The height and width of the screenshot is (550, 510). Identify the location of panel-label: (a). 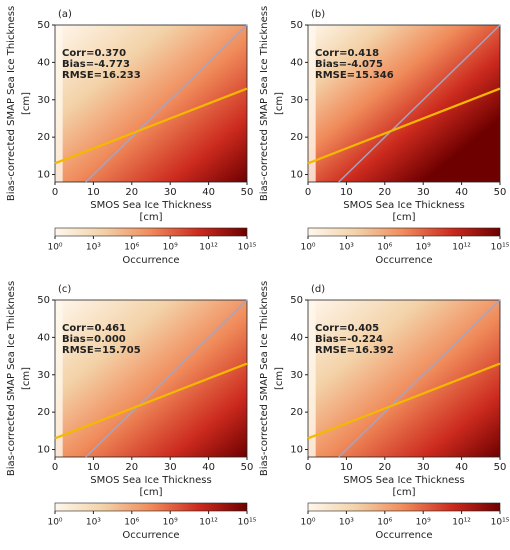
(65, 14).